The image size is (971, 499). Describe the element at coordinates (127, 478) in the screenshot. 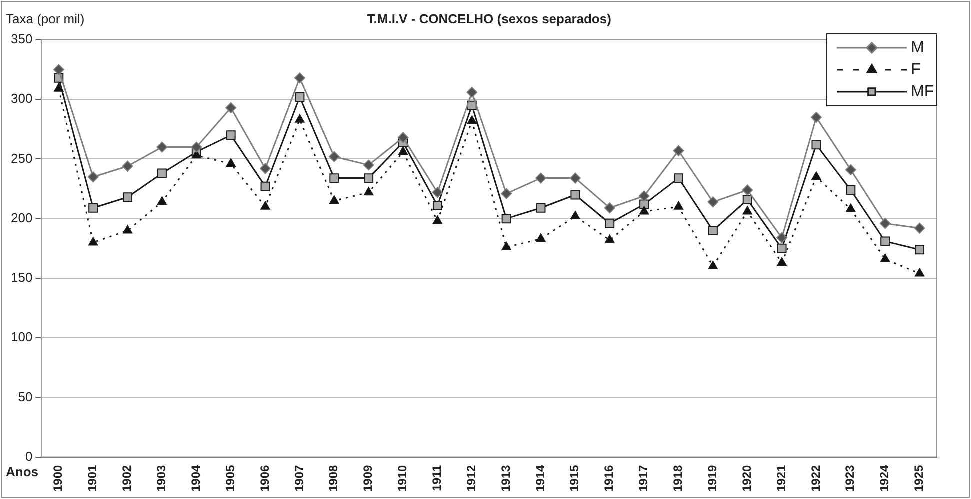

I see `x-tick-label: 1902` at that location.